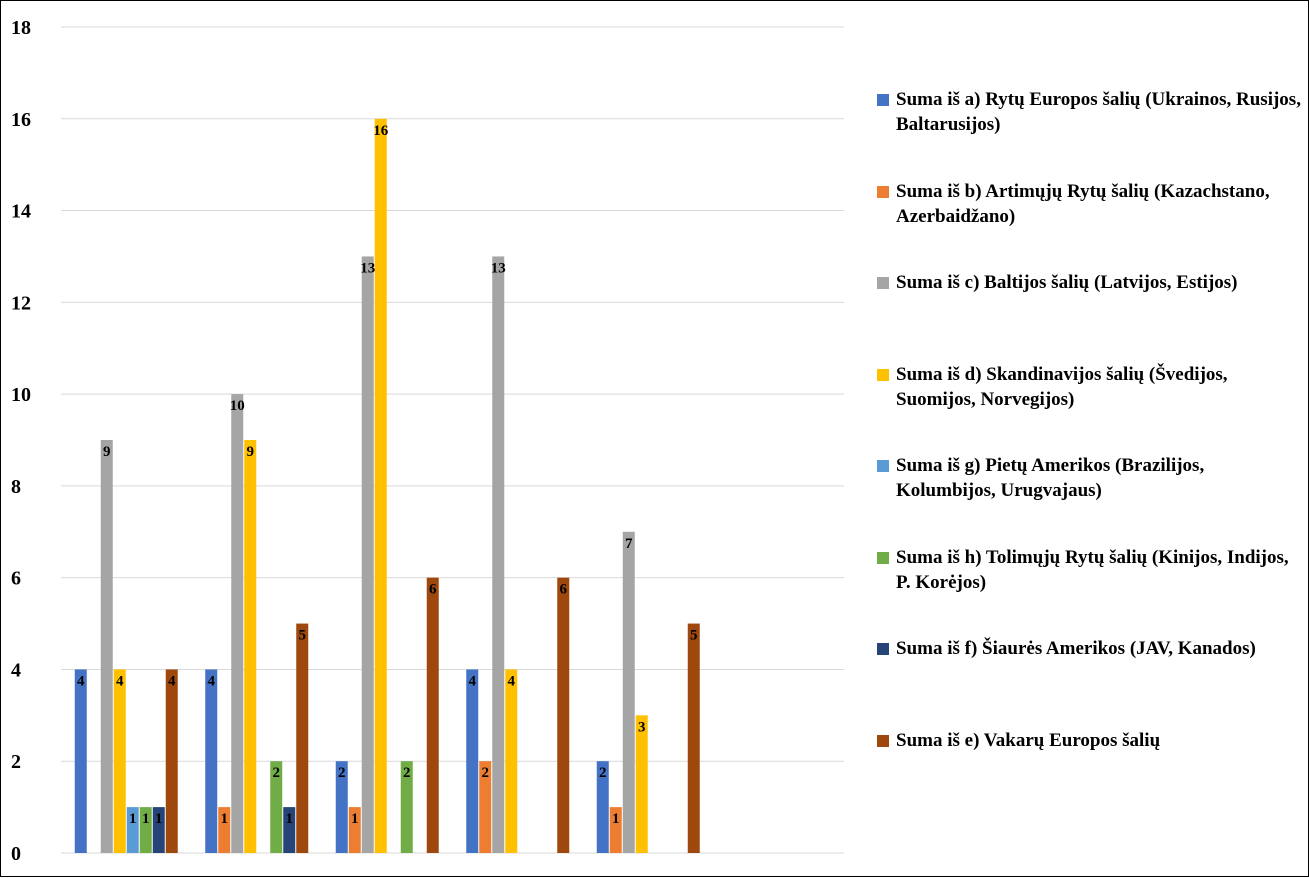 This screenshot has width=1309, height=878. What do you see at coordinates (16, 762) in the screenshot?
I see `y-tick-label: 2` at bounding box center [16, 762].